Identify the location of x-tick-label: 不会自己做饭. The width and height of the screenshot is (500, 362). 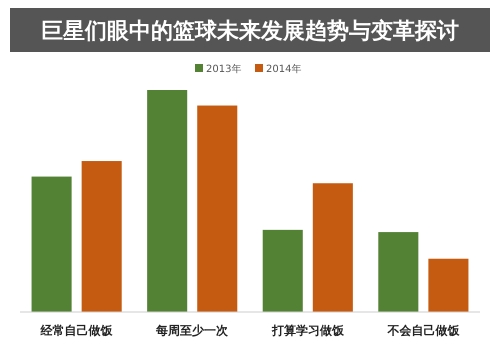
(423, 331).